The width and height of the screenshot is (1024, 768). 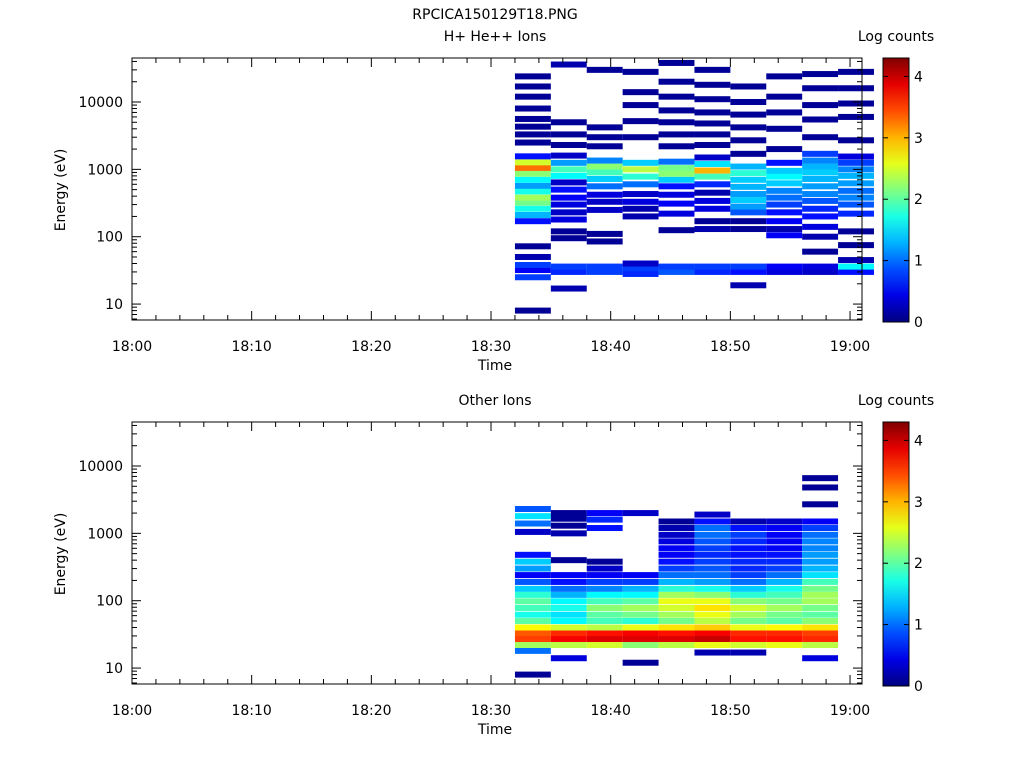 What do you see at coordinates (850, 711) in the screenshot?
I see `x-tick-label: 19:00` at bounding box center [850, 711].